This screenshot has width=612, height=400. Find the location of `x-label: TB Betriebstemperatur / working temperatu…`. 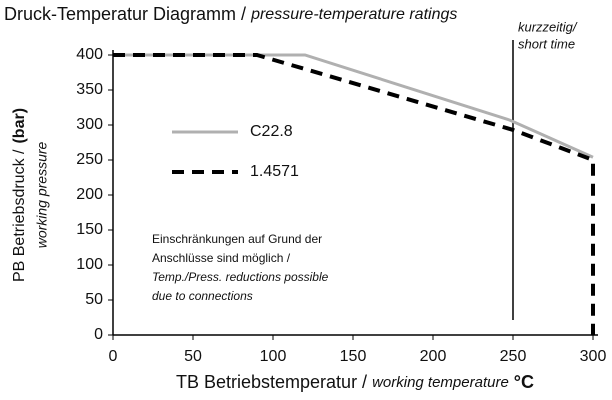

x-label: TB Betriebstemperatur / working temperatu… is located at coordinates (355, 382).